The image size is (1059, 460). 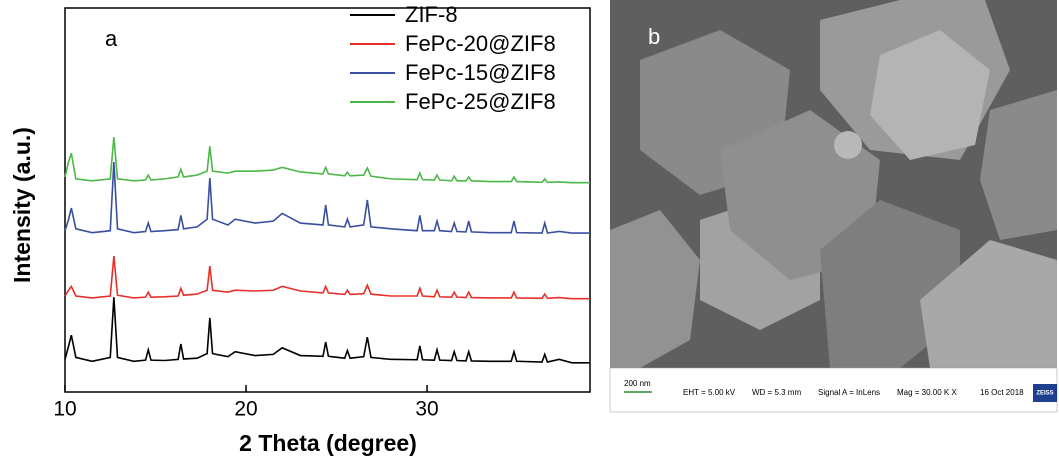 I want to click on scale-bar-label: 200 nm, so click(x=637, y=383).